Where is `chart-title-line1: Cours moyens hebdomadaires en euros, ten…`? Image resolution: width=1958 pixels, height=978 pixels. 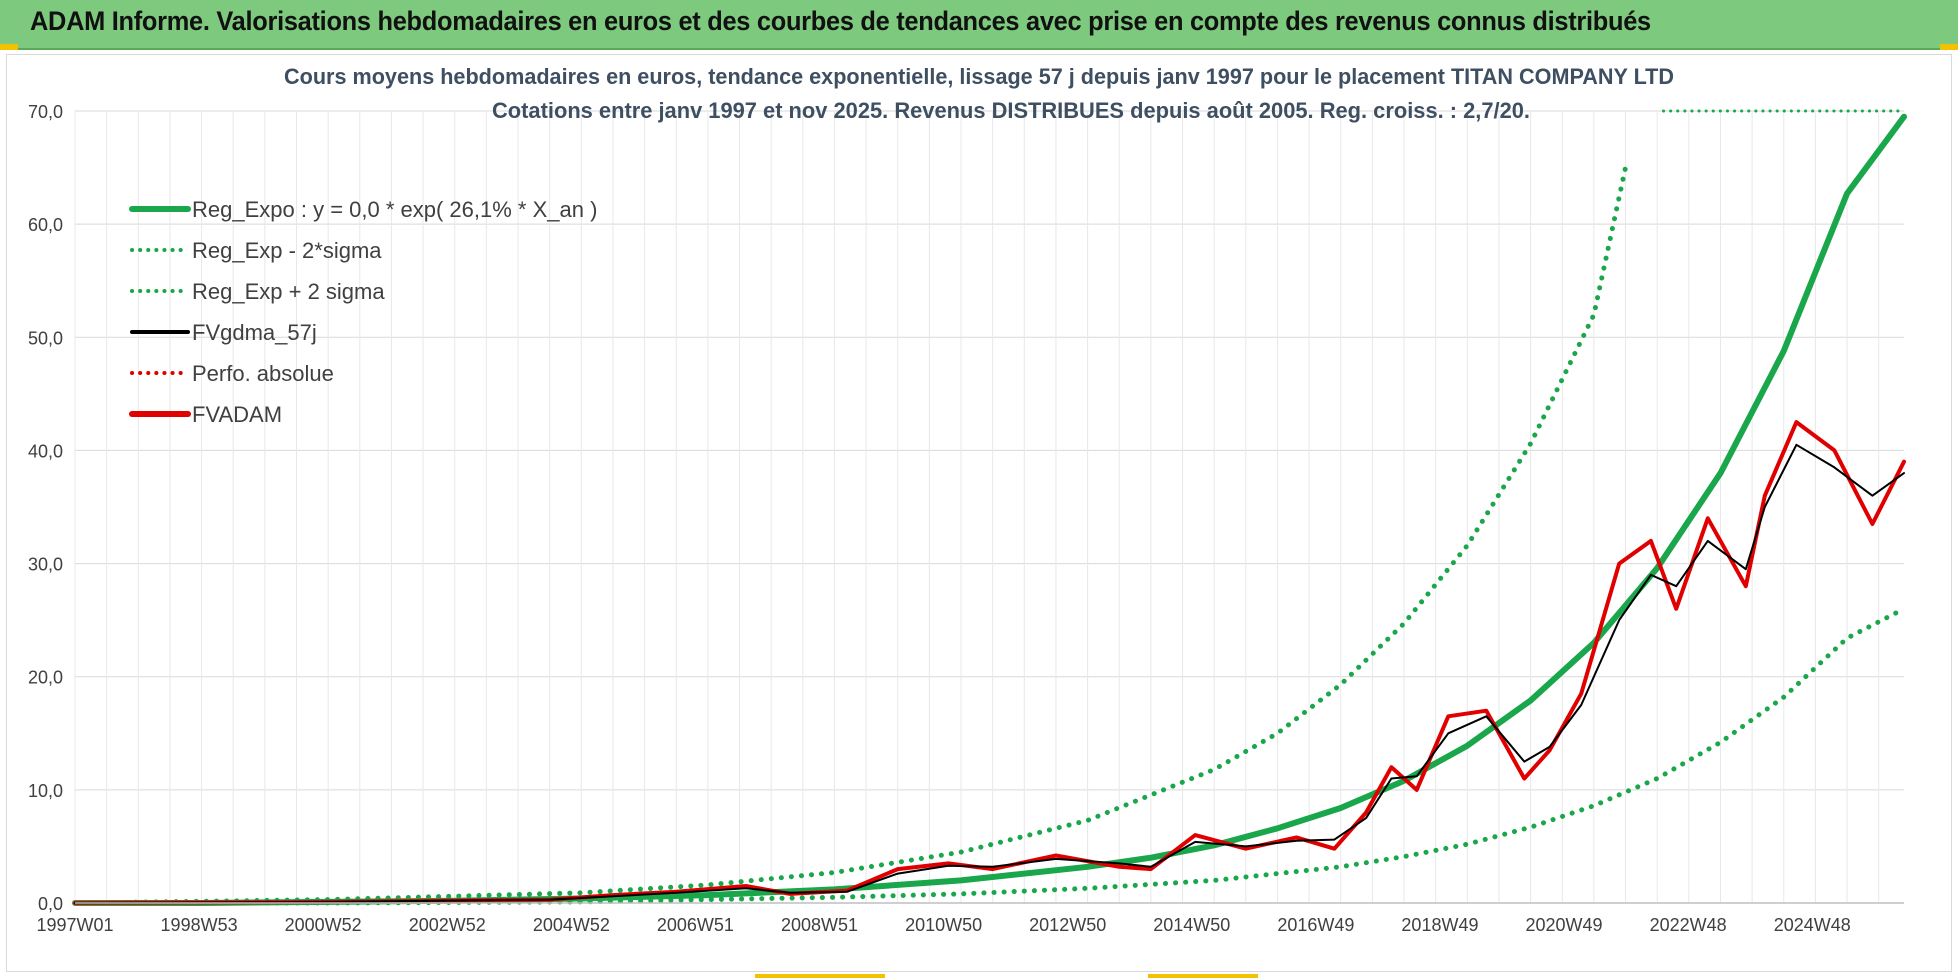
chart-title-line1: Cours moyens hebdomadaires en euros, ten… is located at coordinates (979, 76).